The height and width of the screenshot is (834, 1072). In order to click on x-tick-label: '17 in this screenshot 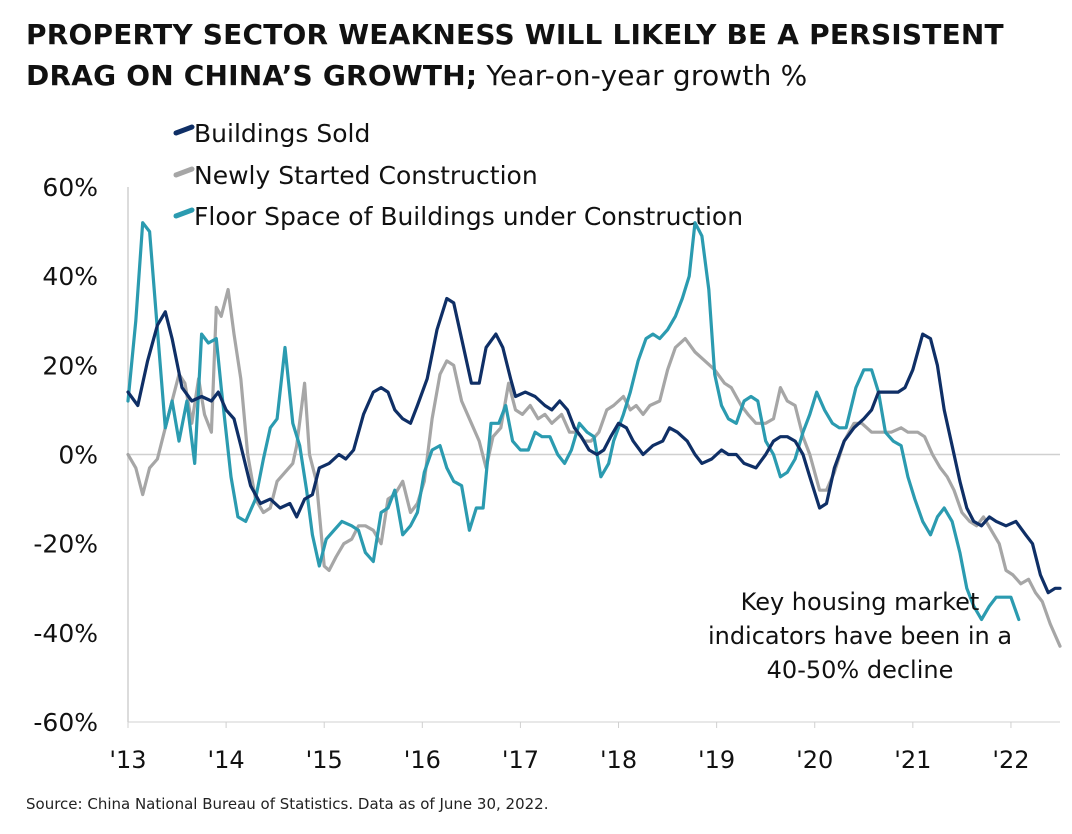, I will do `click(520, 760)`.